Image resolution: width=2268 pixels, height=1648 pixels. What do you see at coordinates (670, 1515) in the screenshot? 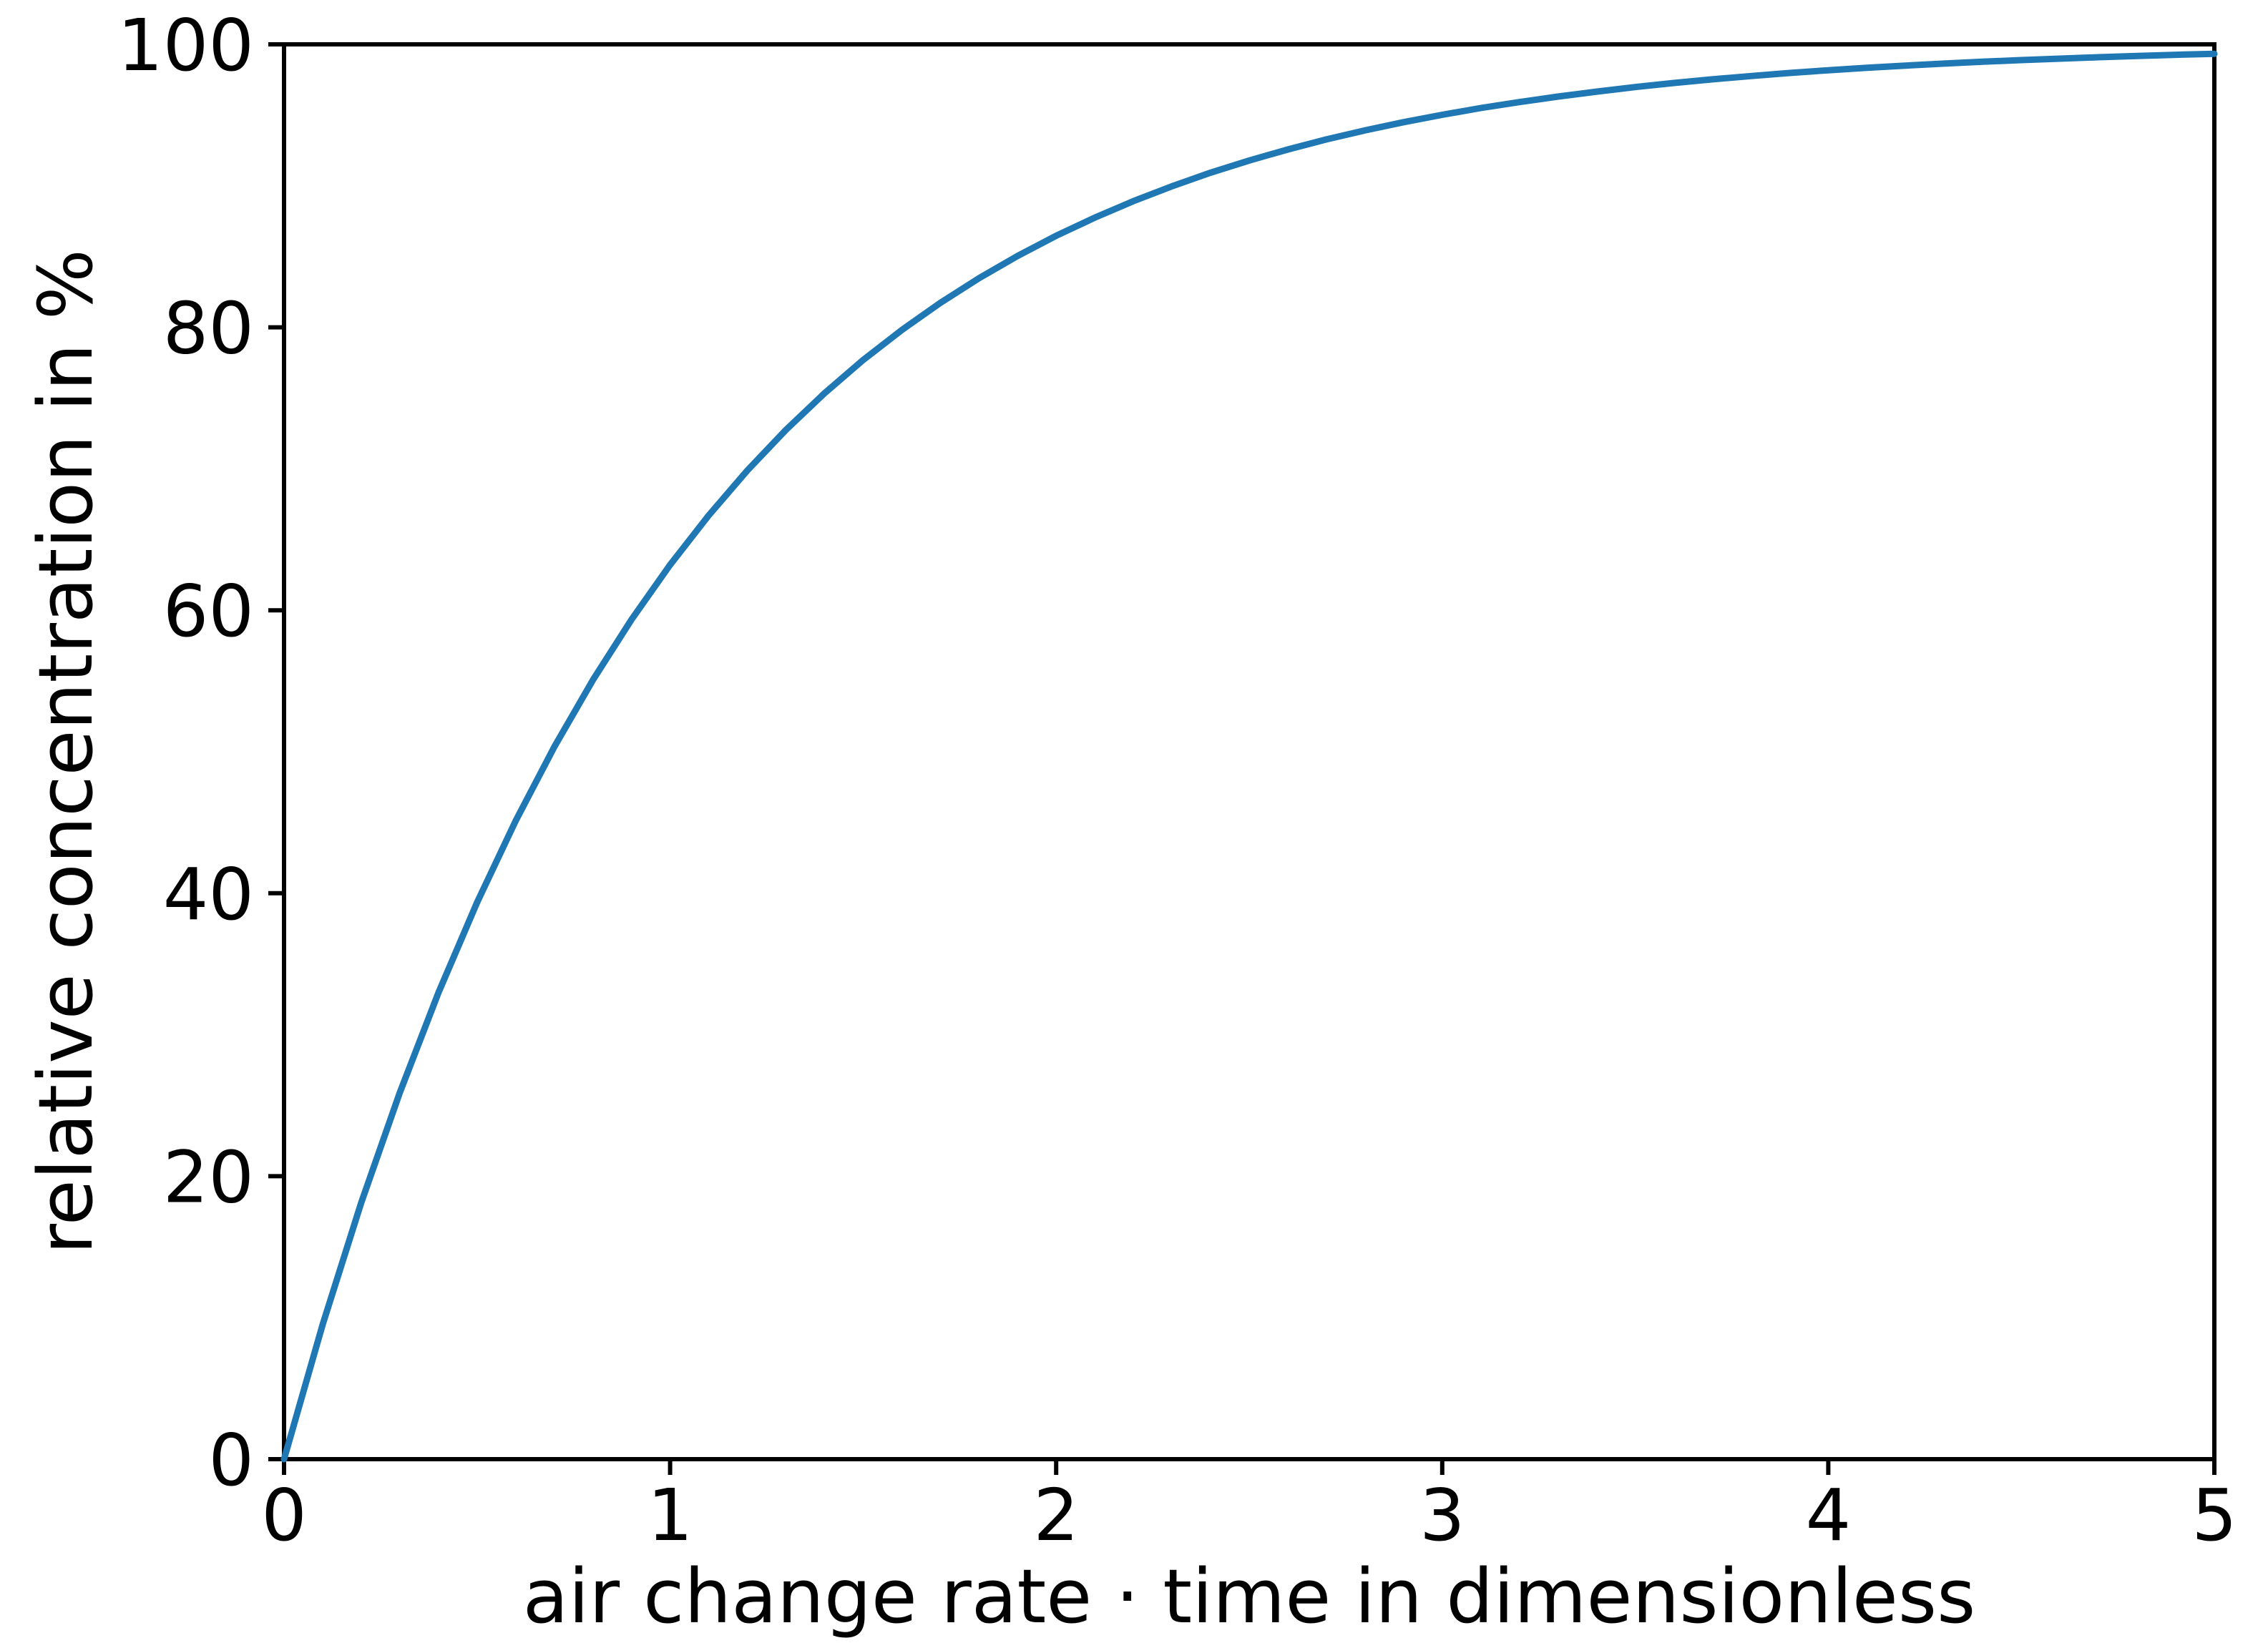
I see `x-tick-label: 1` at bounding box center [670, 1515].